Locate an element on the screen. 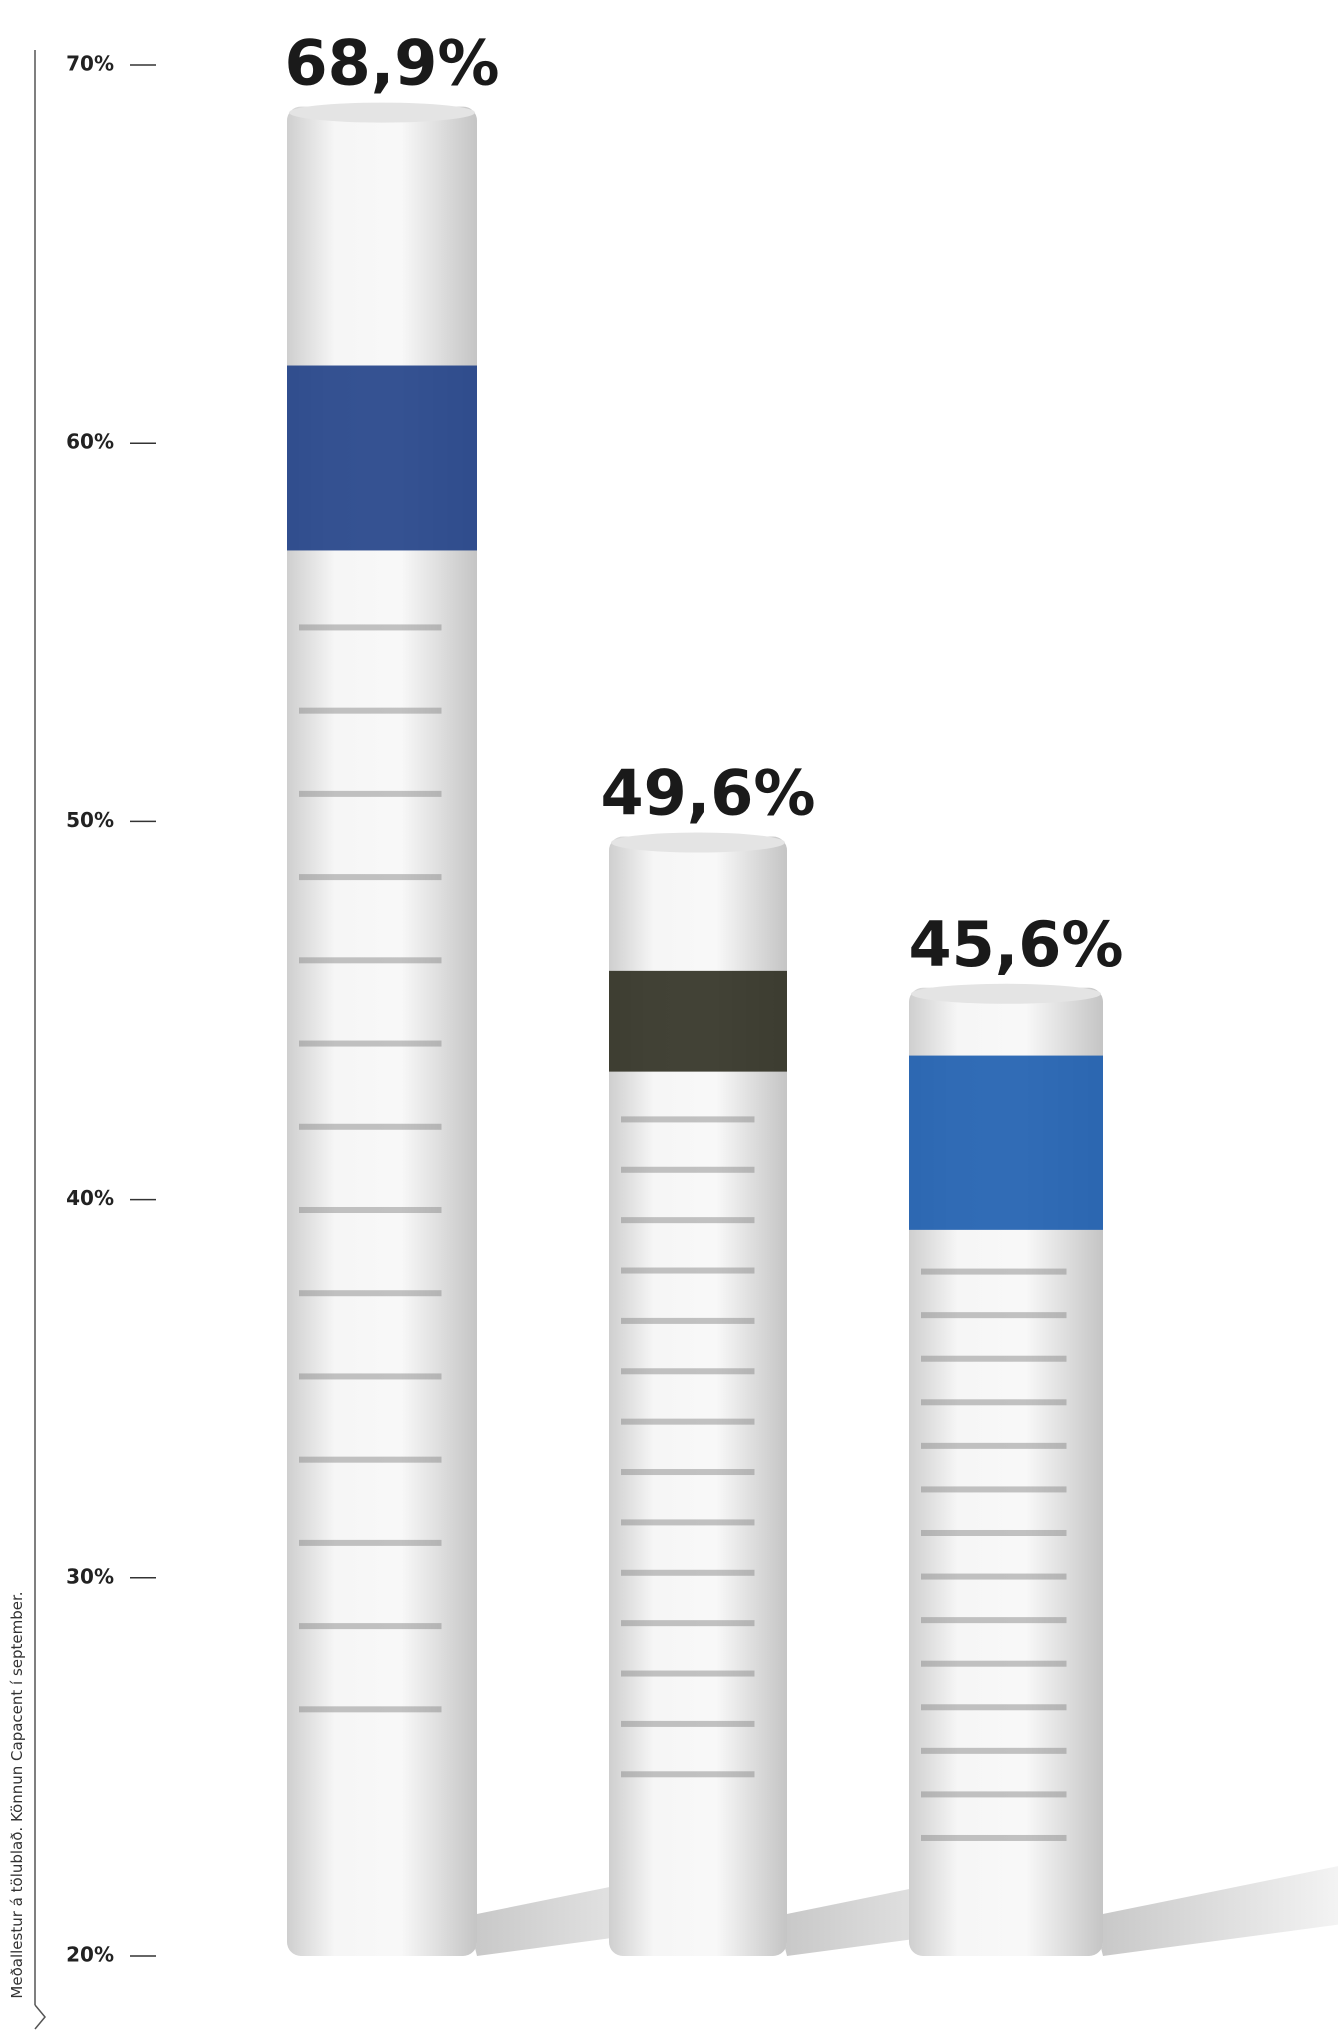 The height and width of the screenshot is (2031, 1338). value-label: 68,9% is located at coordinates (391, 63).